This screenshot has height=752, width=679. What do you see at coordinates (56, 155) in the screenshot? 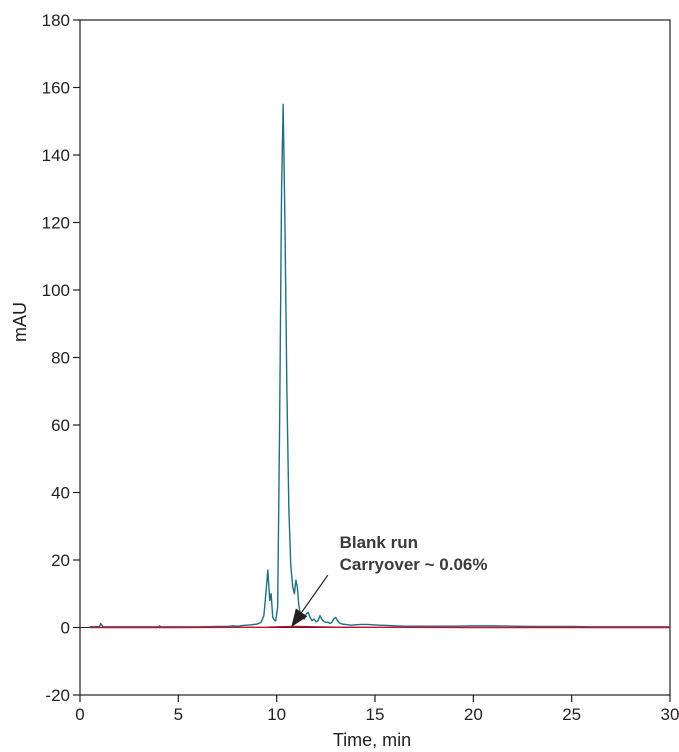
I see `y-tick-label: 140` at bounding box center [56, 155].